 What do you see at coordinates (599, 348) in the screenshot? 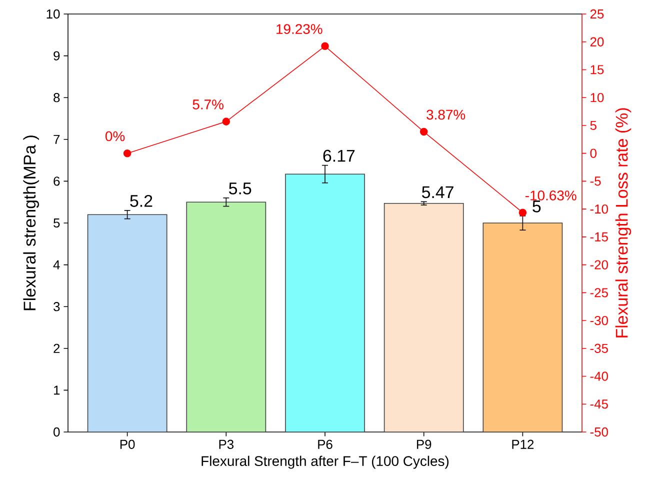
I see `y2-tick-label: -35` at bounding box center [599, 348].